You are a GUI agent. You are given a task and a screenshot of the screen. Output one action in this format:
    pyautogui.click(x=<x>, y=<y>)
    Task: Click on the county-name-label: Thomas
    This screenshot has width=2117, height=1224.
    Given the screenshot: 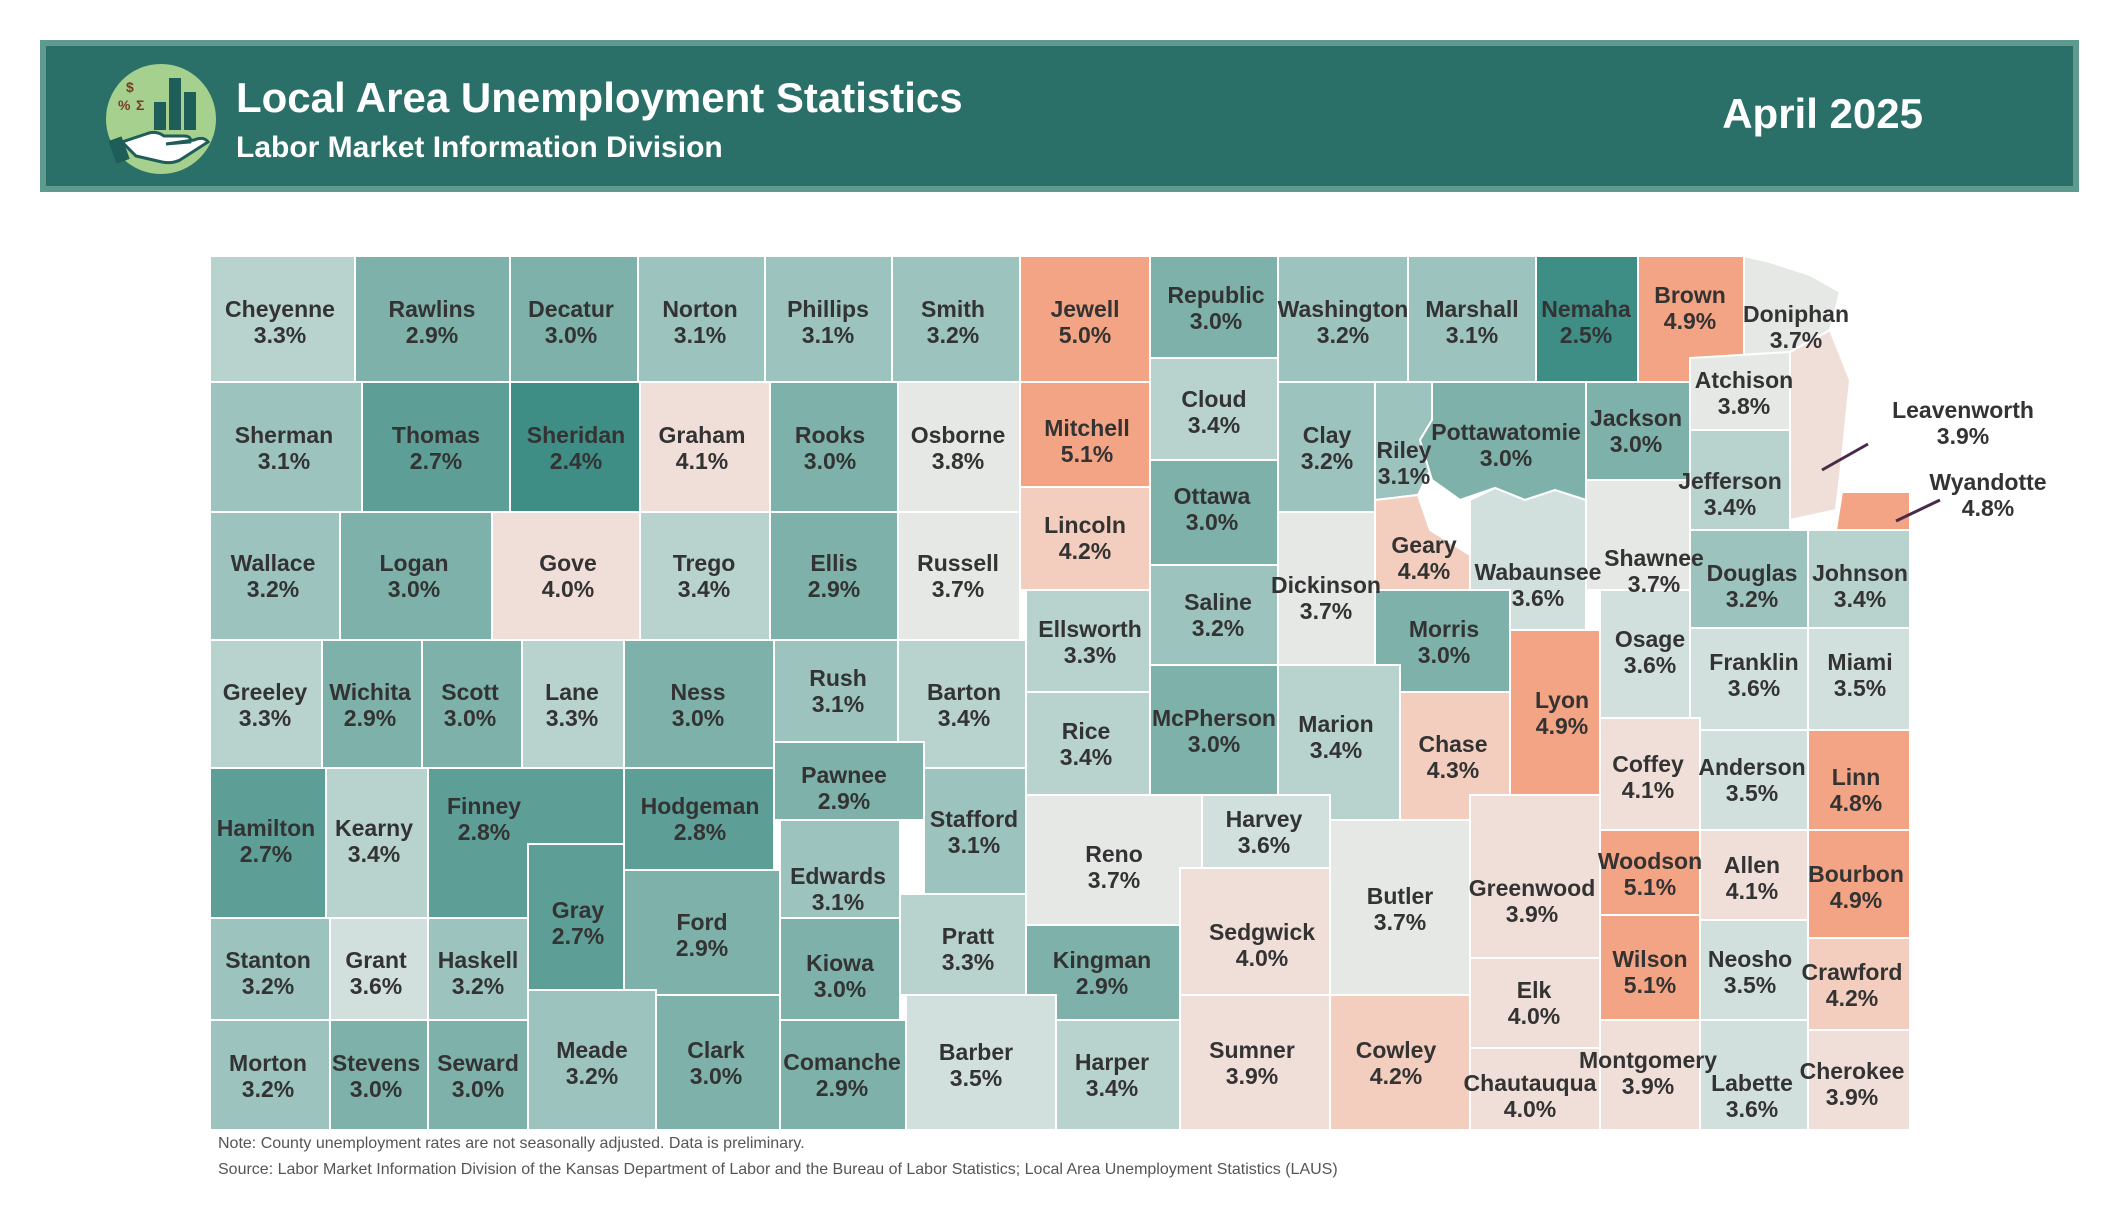 What is the action you would take?
    pyautogui.click(x=436, y=435)
    